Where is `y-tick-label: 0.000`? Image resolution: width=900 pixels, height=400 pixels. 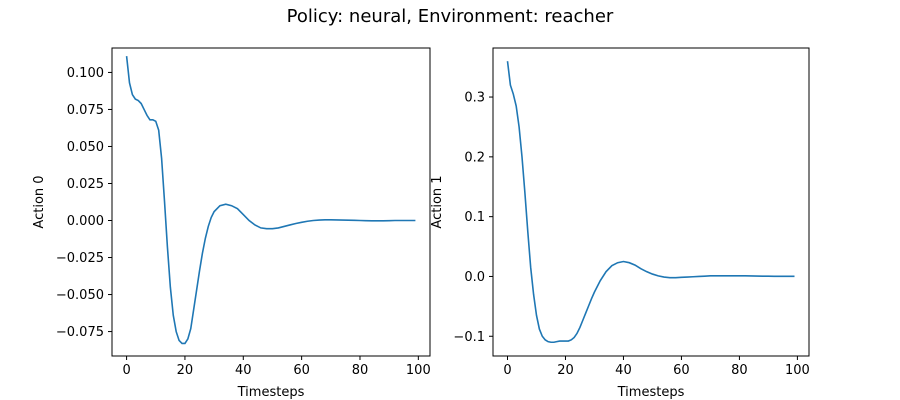 y-tick-label: 0.000 is located at coordinates (85, 221).